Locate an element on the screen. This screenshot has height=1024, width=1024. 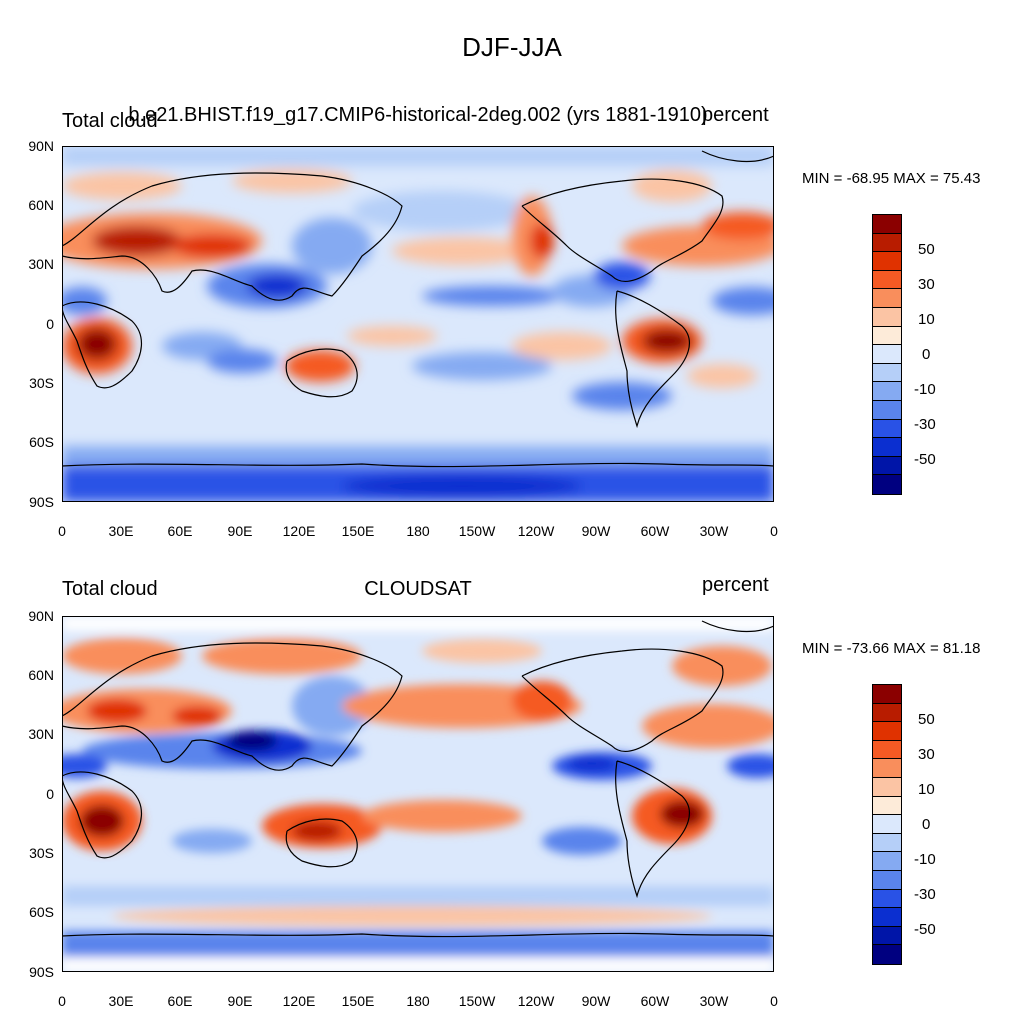
panel1-colorbar-label: -30 is located at coordinates (925, 424).